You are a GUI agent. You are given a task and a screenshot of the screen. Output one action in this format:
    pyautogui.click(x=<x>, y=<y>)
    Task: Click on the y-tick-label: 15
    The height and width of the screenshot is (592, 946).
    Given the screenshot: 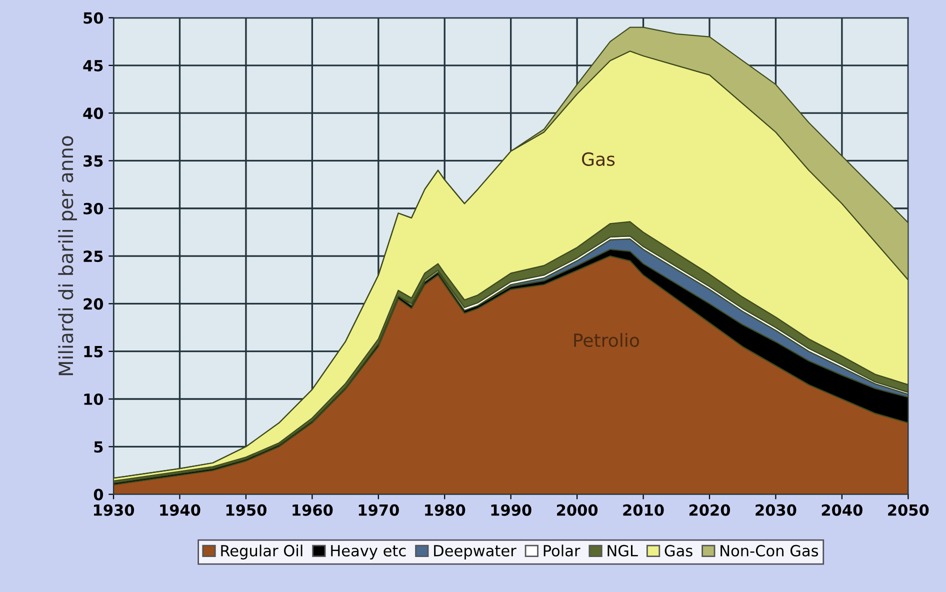 What is the action you would take?
    pyautogui.click(x=93, y=352)
    